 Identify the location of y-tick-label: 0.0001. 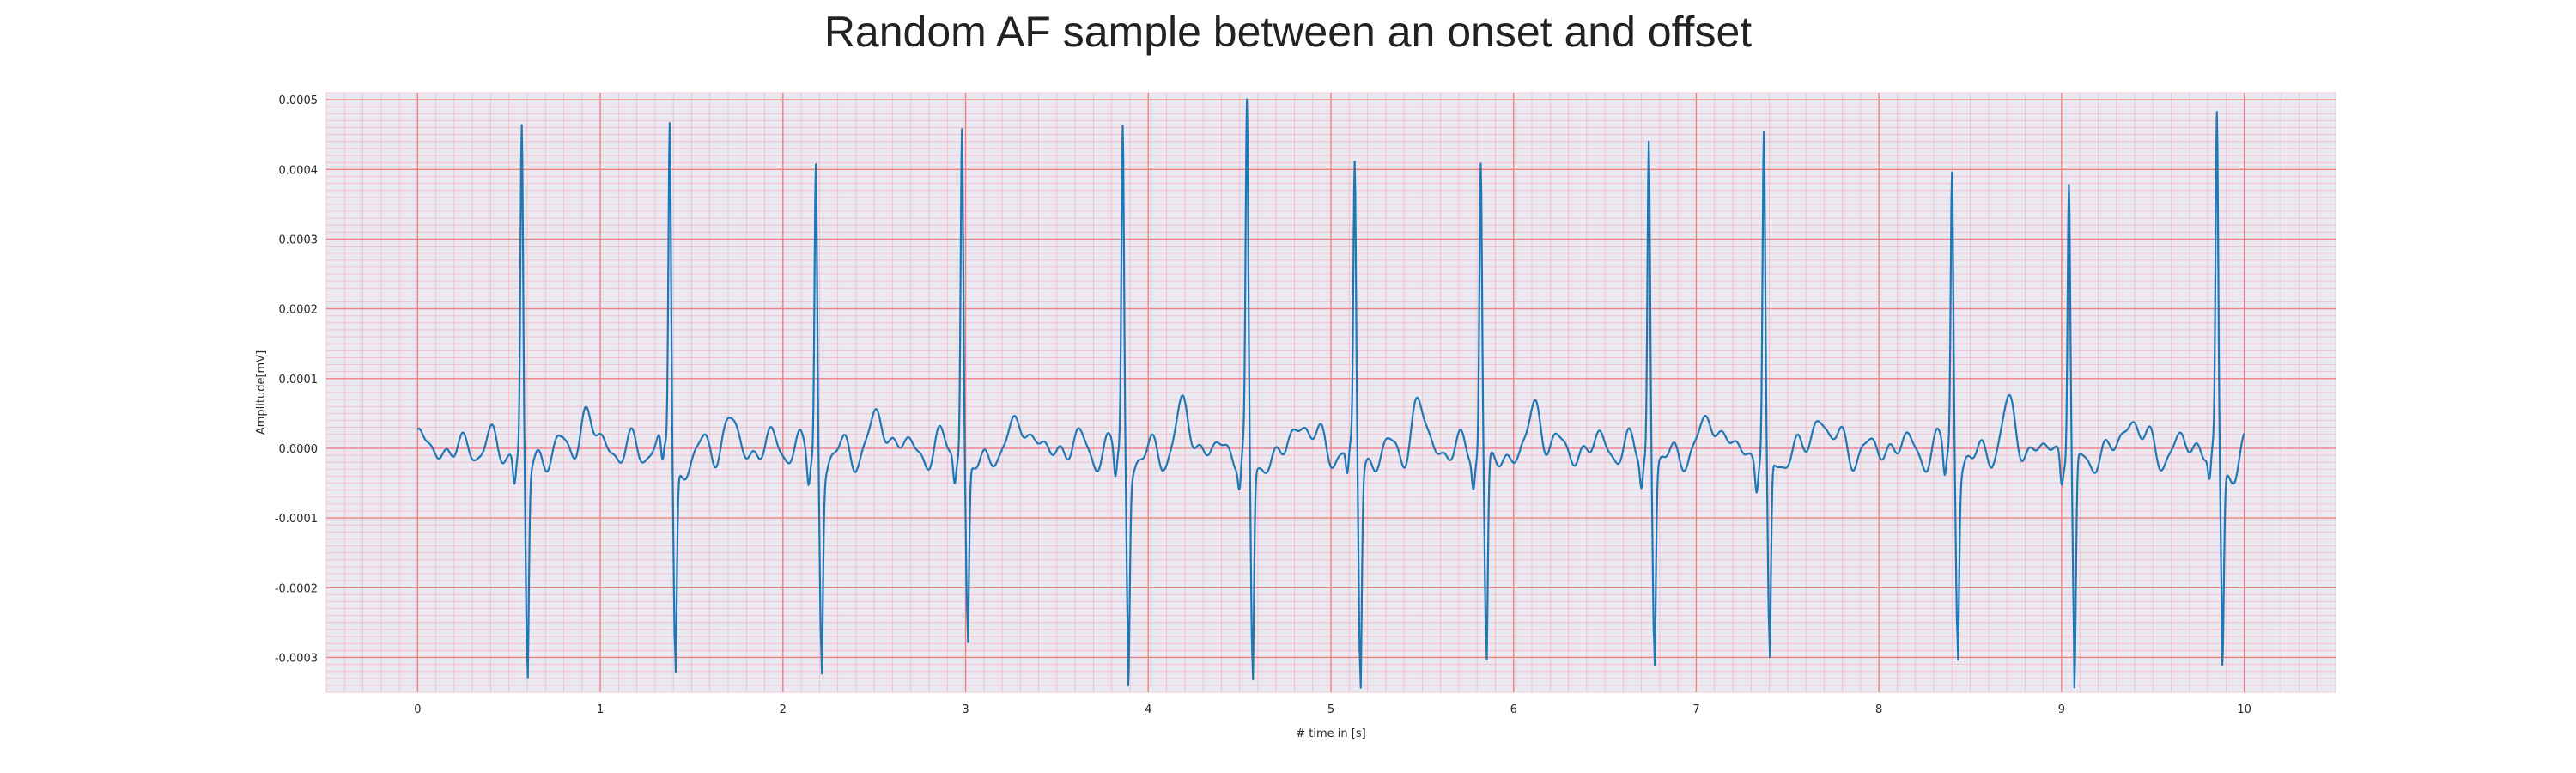
(299, 380).